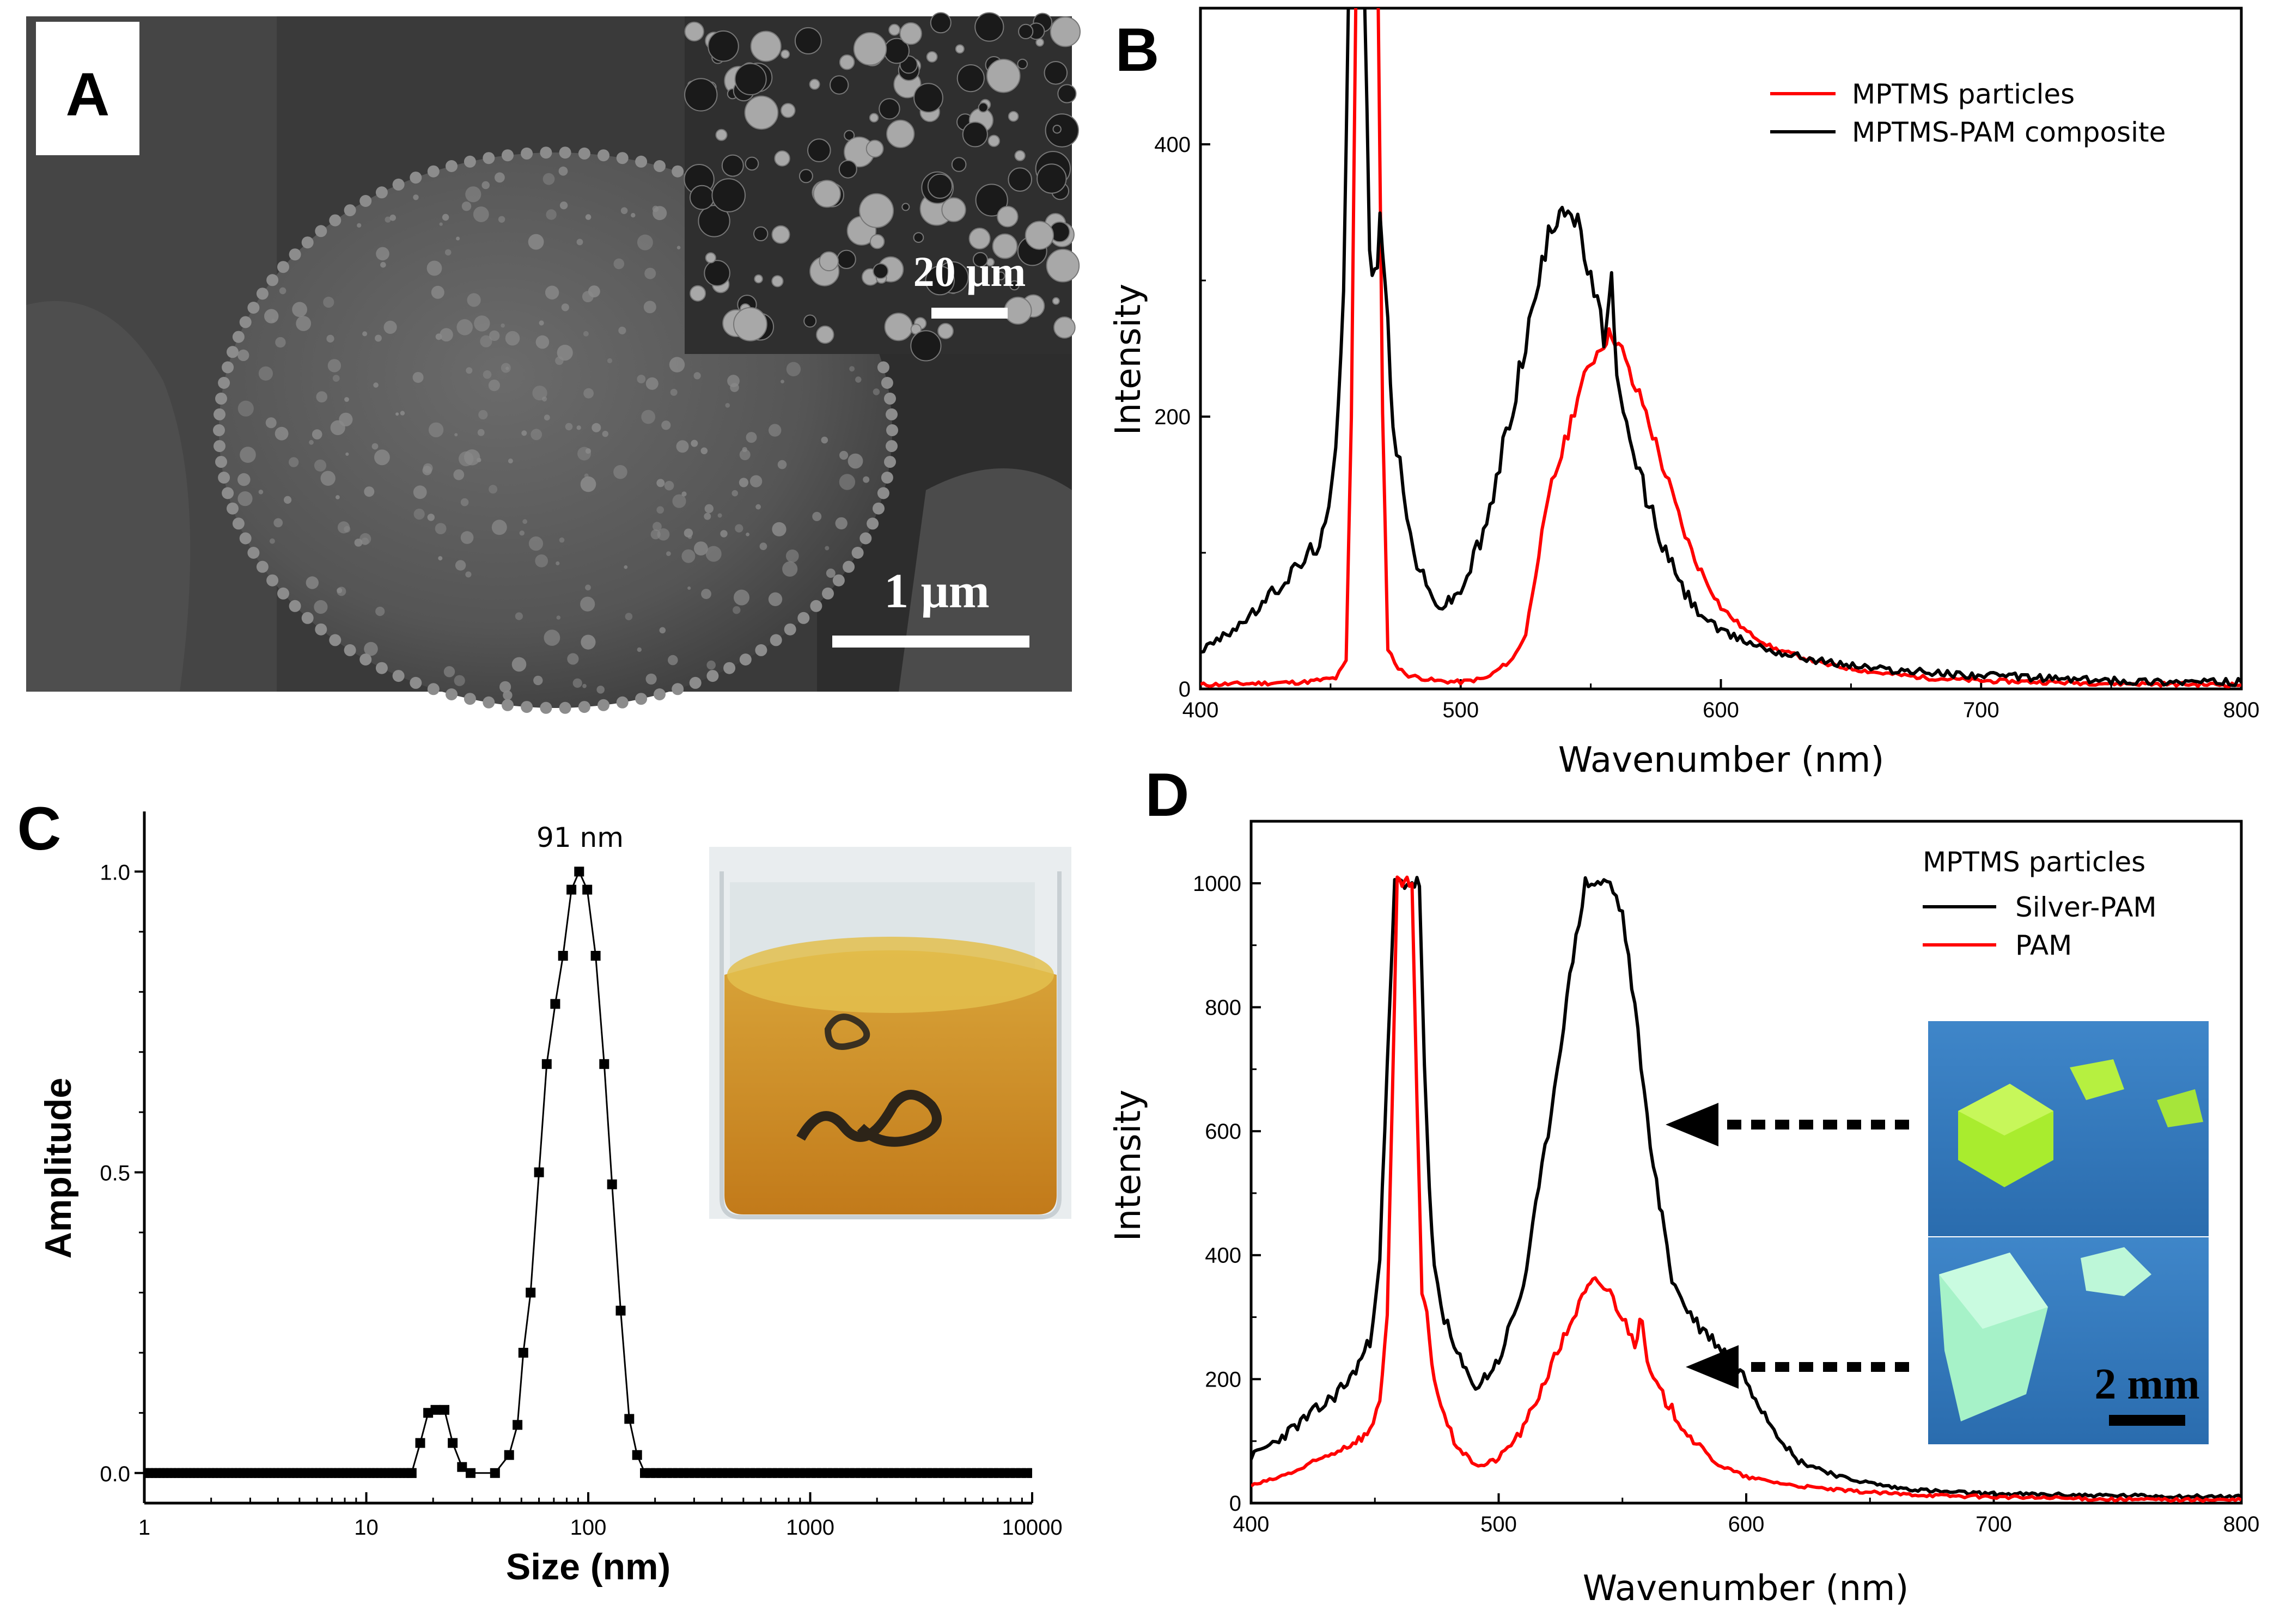  I want to click on silver-pam-arrowhead, so click(1692, 1124).